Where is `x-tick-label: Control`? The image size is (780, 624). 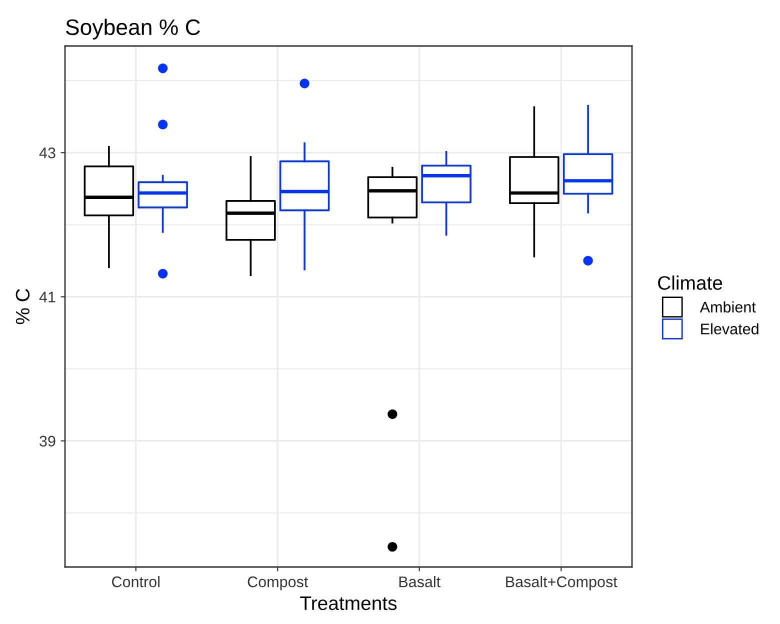 x-tick-label: Control is located at coordinates (136, 582).